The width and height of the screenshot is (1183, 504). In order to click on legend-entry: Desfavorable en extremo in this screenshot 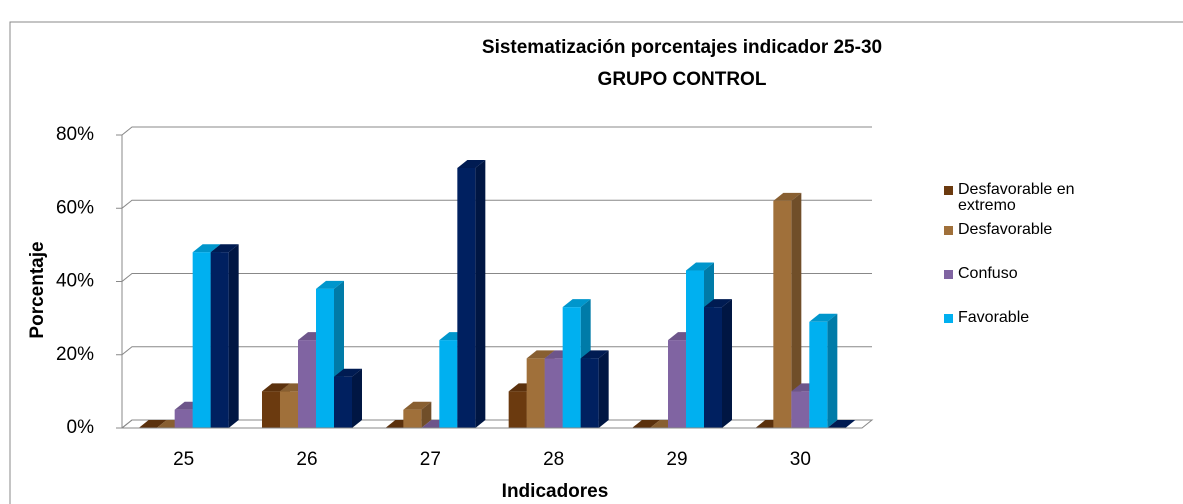, I will do `click(1016, 197)`.